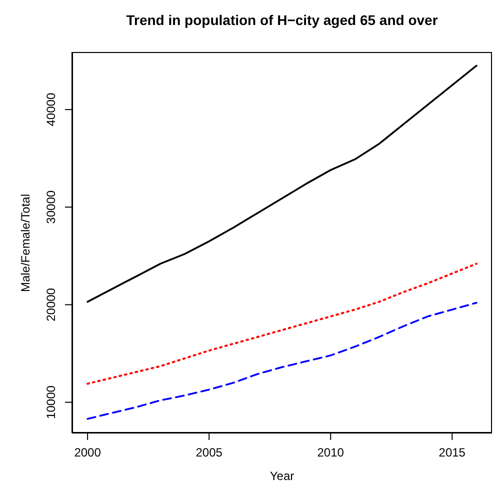 The image size is (502, 497). What do you see at coordinates (282, 20) in the screenshot?
I see `chart-title: Trend in population of H−city aged 65 and over` at bounding box center [282, 20].